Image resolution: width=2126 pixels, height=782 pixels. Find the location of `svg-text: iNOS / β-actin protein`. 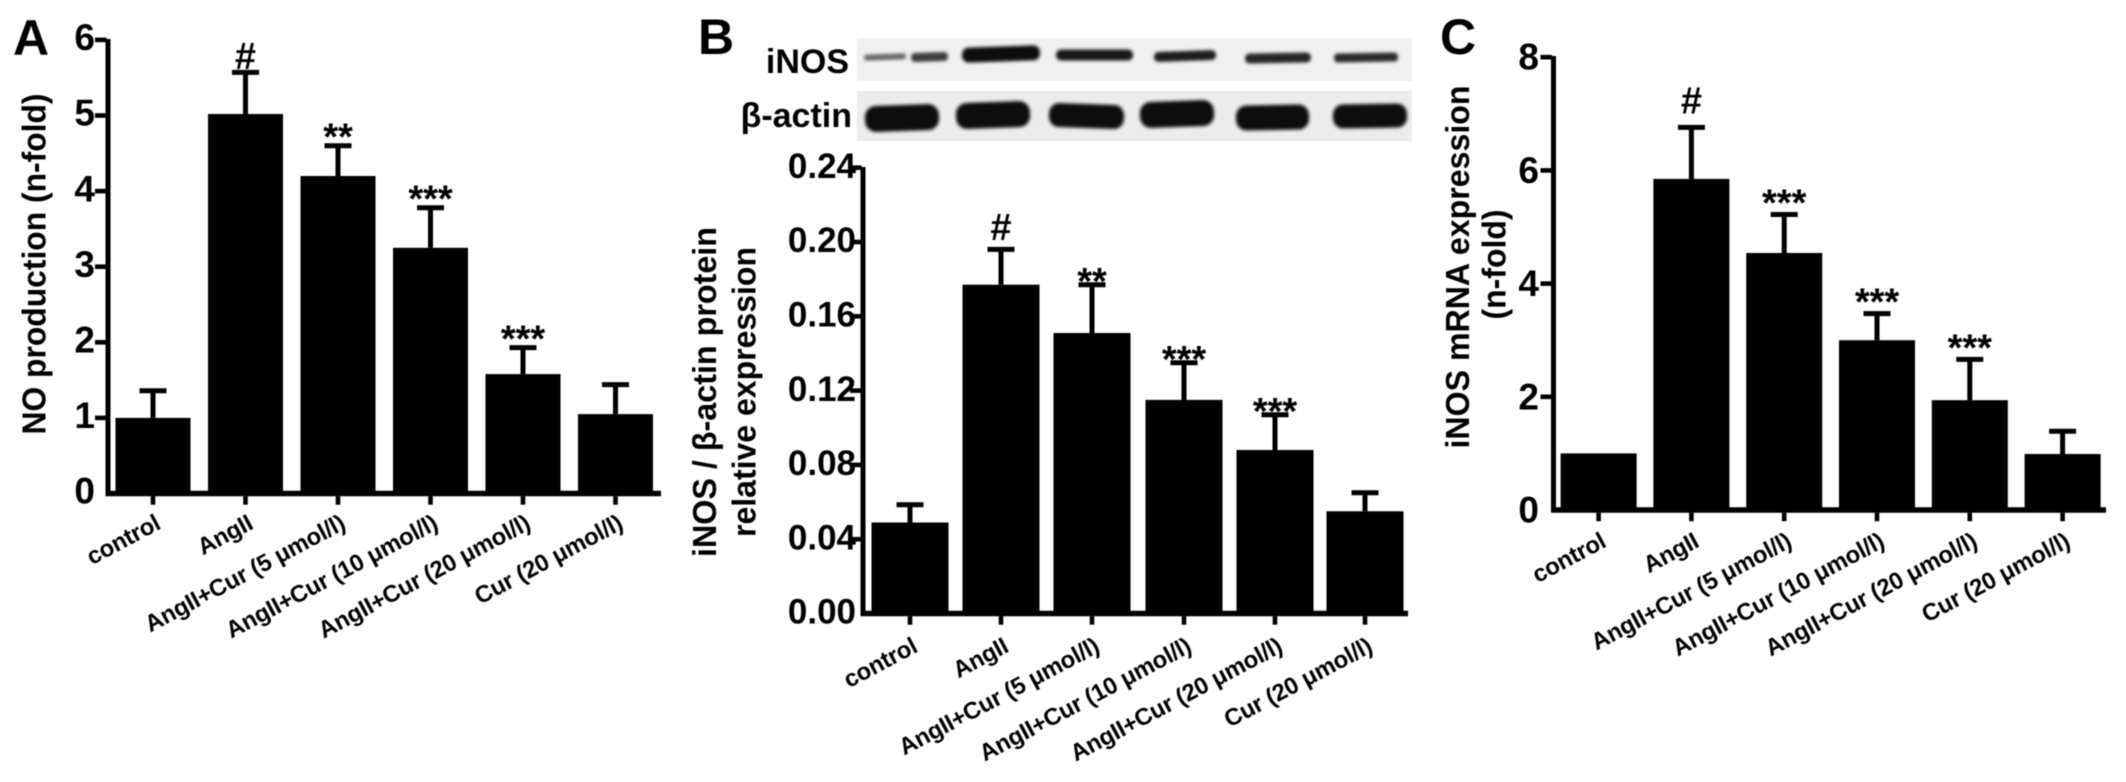

svg-text: iNOS / β-actin protein is located at coordinates (704, 392).